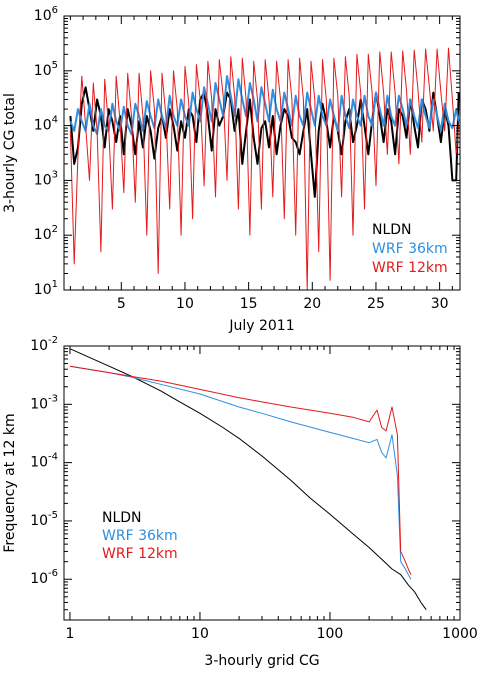 Image resolution: width=480 pixels, height=691 pixels. I want to click on bottom-legend: NLDN WRF 36km WRF 12km, so click(140, 536).